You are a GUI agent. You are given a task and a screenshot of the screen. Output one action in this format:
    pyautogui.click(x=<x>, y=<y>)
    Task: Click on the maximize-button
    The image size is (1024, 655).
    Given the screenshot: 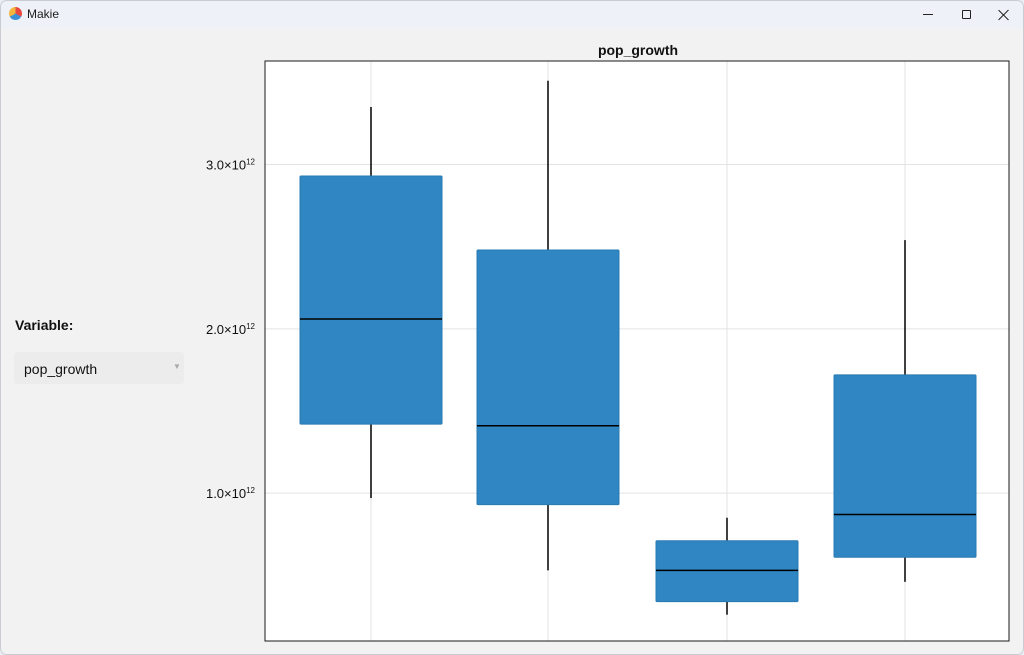 What is the action you would take?
    pyautogui.click(x=966, y=14)
    